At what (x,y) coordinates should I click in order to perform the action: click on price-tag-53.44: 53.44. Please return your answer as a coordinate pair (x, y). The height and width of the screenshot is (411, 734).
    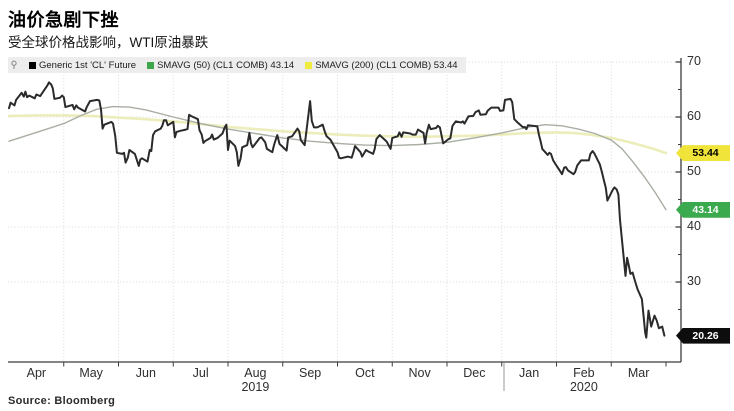
    Looking at the image, I should click on (703, 153).